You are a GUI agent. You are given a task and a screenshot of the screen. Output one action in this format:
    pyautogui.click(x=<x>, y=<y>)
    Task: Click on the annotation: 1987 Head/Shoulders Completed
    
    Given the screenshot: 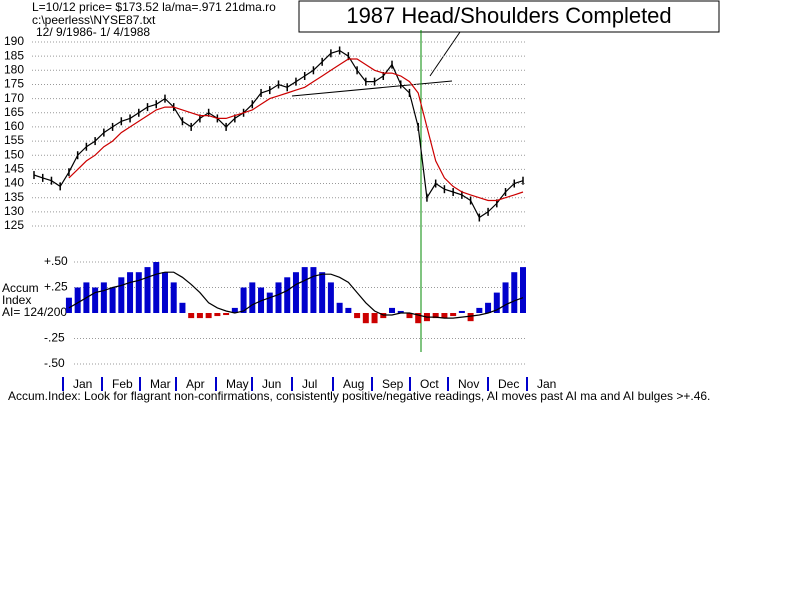 What is the action you would take?
    pyautogui.click(x=508, y=15)
    